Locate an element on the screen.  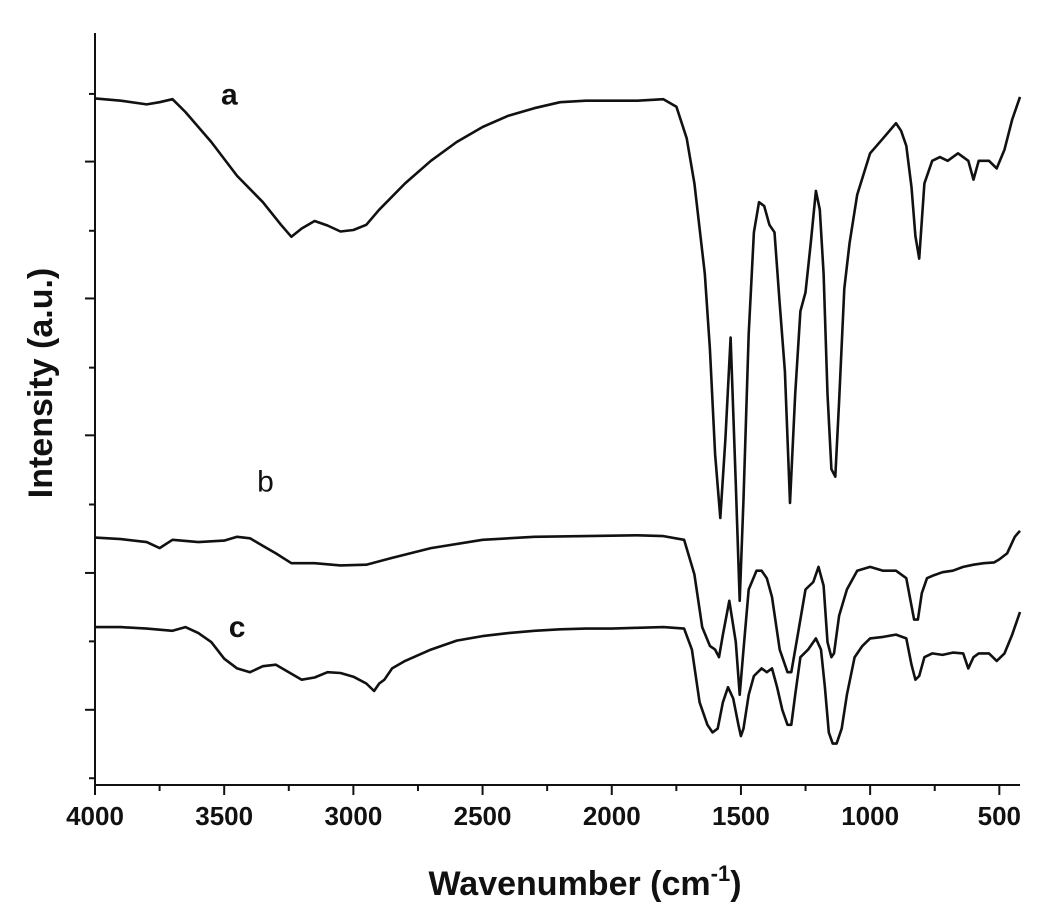
x-axis-title: Wavenumber (cm-1) is located at coordinates (584, 882).